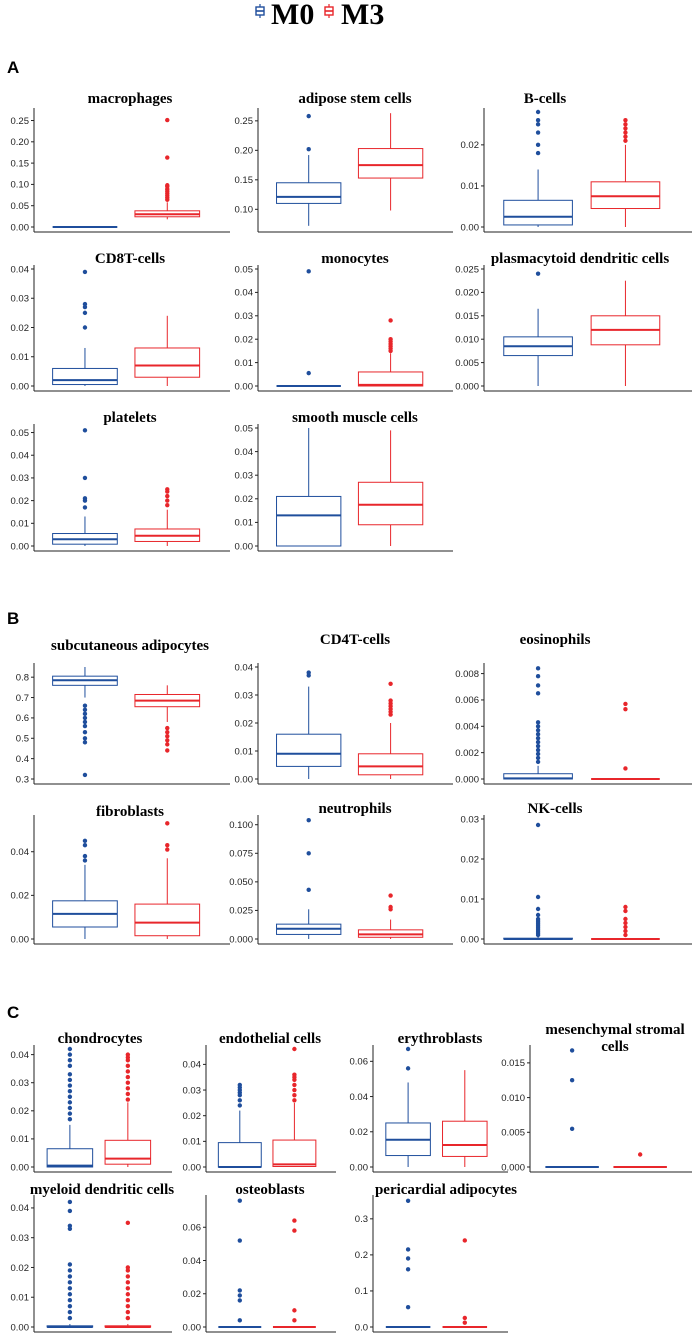  Describe the element at coordinates (22, 759) in the screenshot. I see `y-tick-label: 0.4` at that location.